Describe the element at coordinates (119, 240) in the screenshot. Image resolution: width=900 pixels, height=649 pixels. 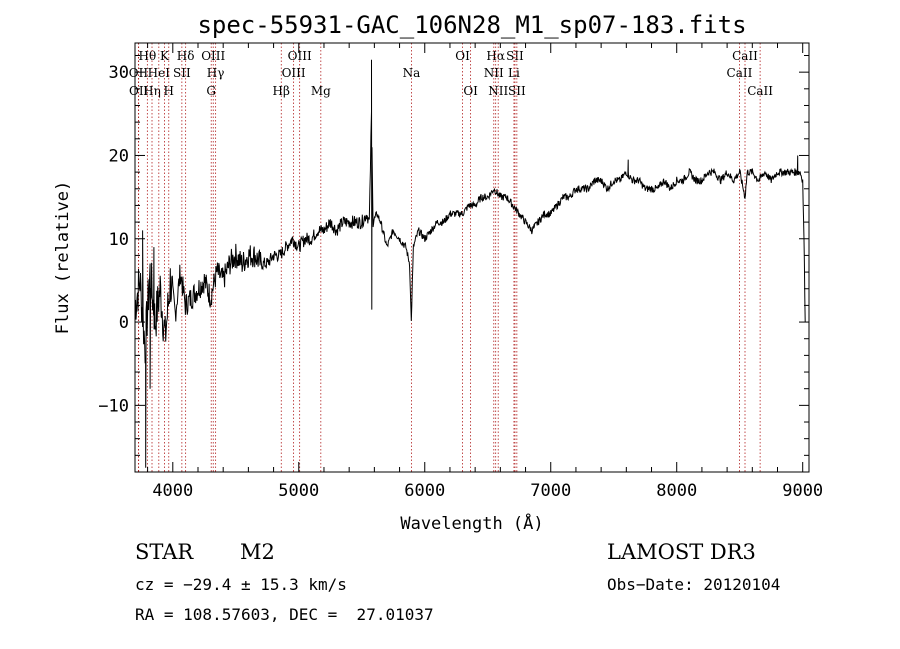
I see `y-tick-label: 10` at that location.